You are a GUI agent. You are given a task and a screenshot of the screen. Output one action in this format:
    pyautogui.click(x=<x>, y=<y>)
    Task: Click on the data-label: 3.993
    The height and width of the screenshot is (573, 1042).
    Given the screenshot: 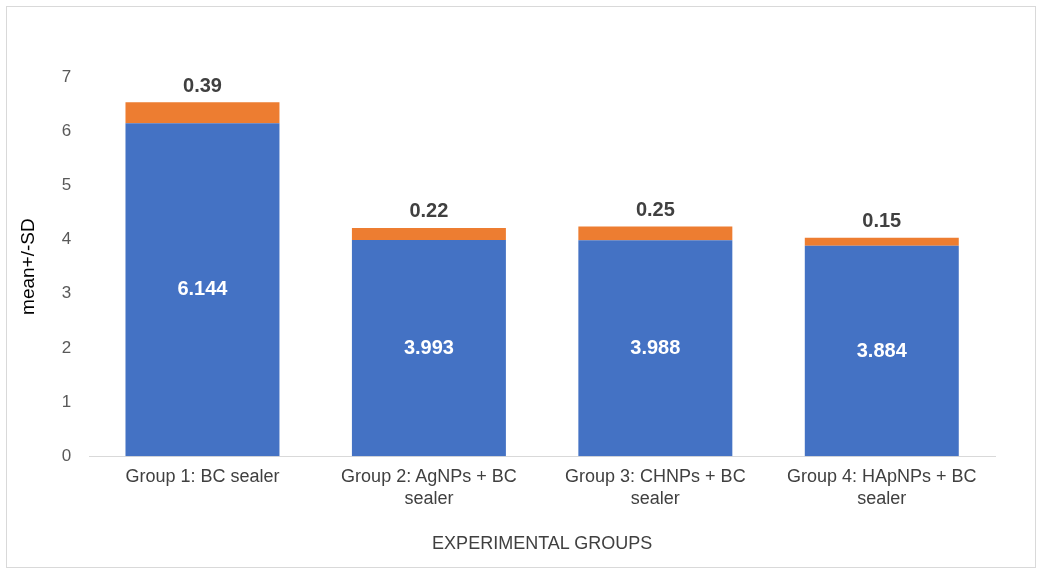 What is the action you would take?
    pyautogui.click(x=428, y=346)
    